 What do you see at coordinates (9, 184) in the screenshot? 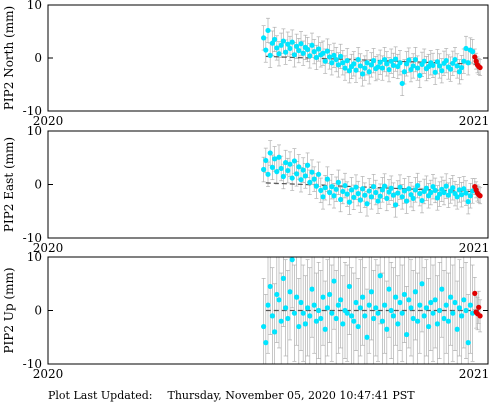
I see `y-axis-label: PIP2 East (mm)` at bounding box center [9, 184].